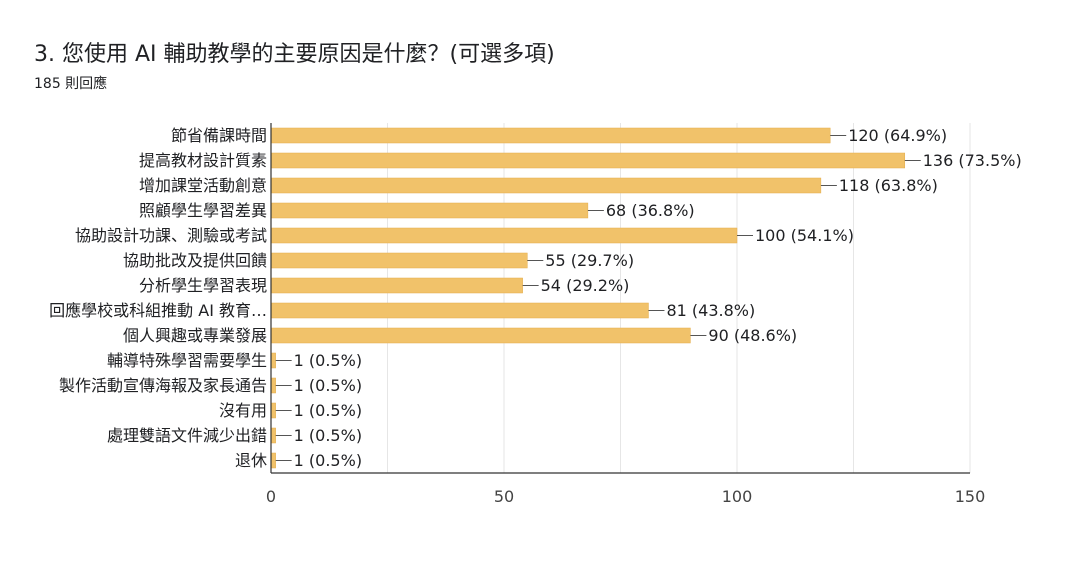  Describe the element at coordinates (251, 460) in the screenshot. I see `category-label: 退休` at that location.